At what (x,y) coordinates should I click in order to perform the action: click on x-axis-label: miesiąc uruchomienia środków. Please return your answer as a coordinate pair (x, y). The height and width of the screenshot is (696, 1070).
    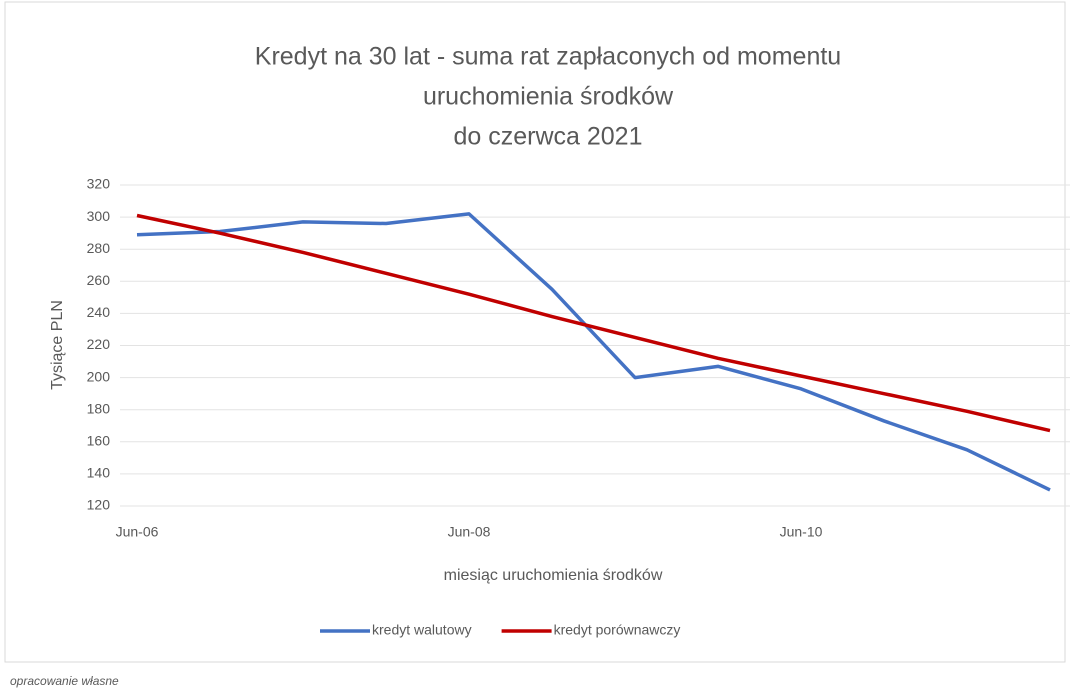
    Looking at the image, I should click on (553, 575).